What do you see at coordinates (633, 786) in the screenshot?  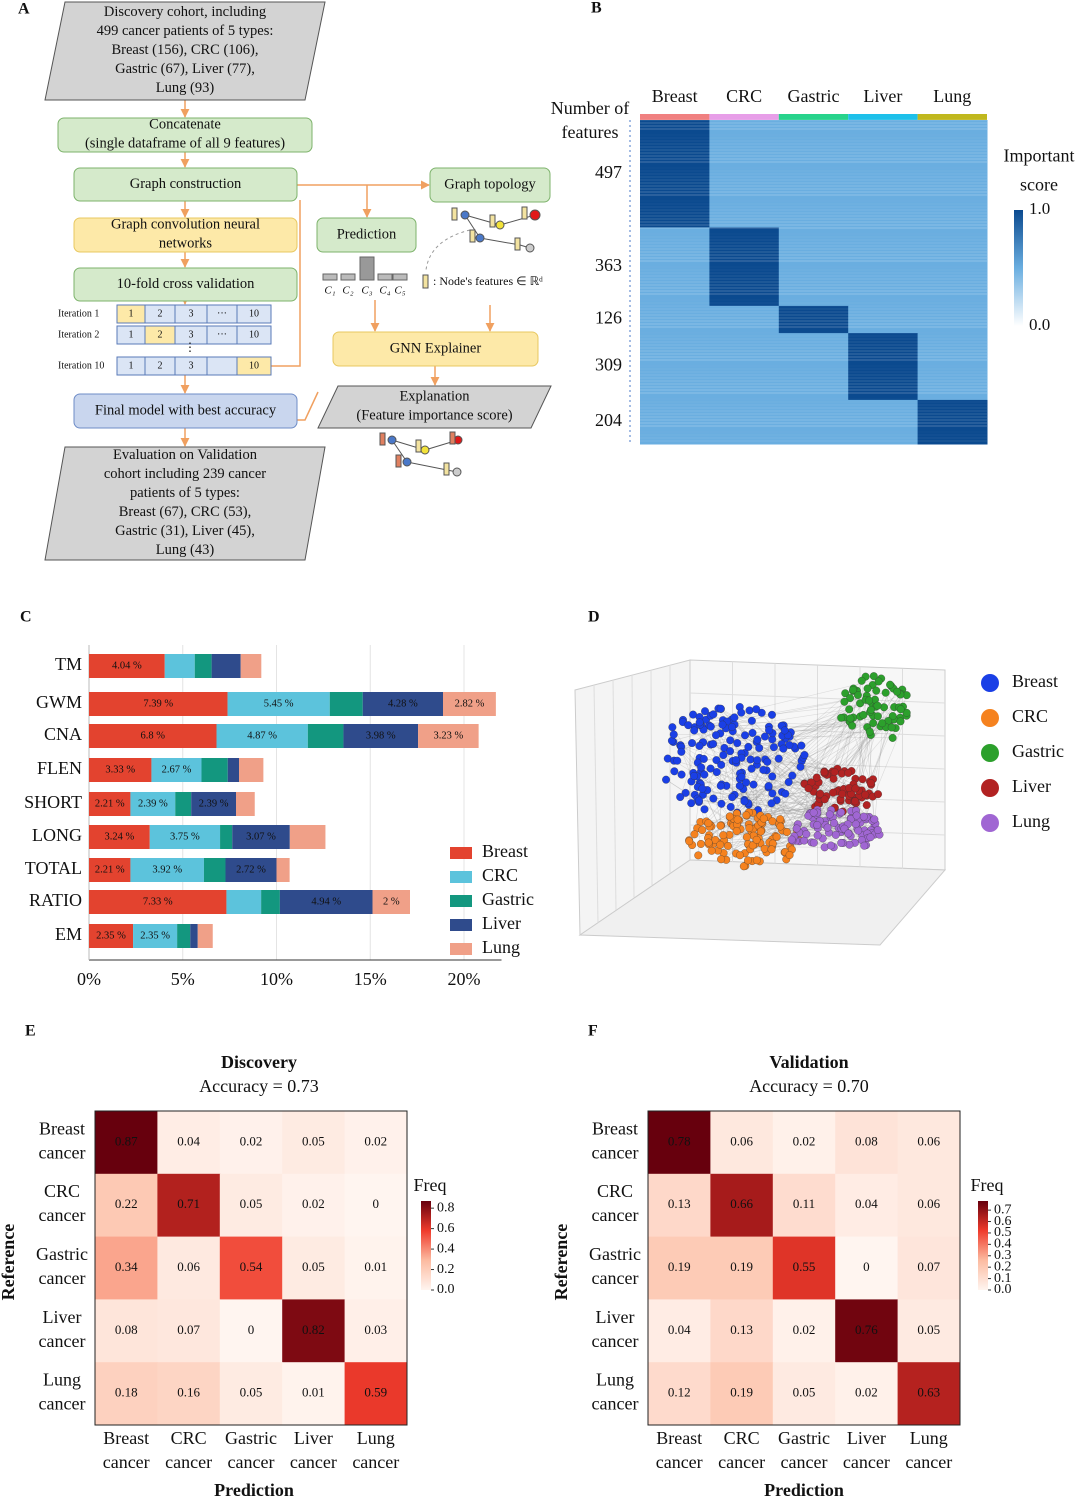 I see `pane-grid` at bounding box center [633, 786].